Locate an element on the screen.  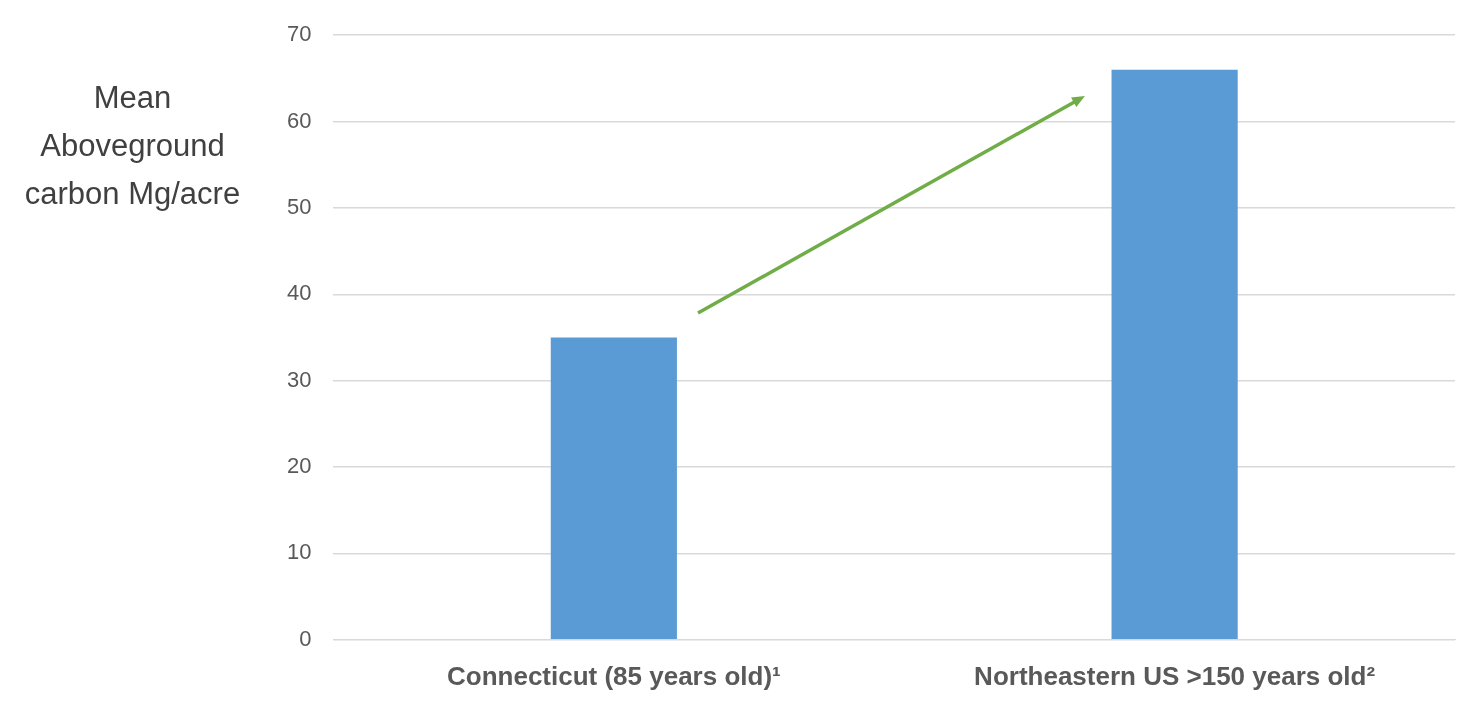
y-tick-label: 60 is located at coordinates (299, 120).